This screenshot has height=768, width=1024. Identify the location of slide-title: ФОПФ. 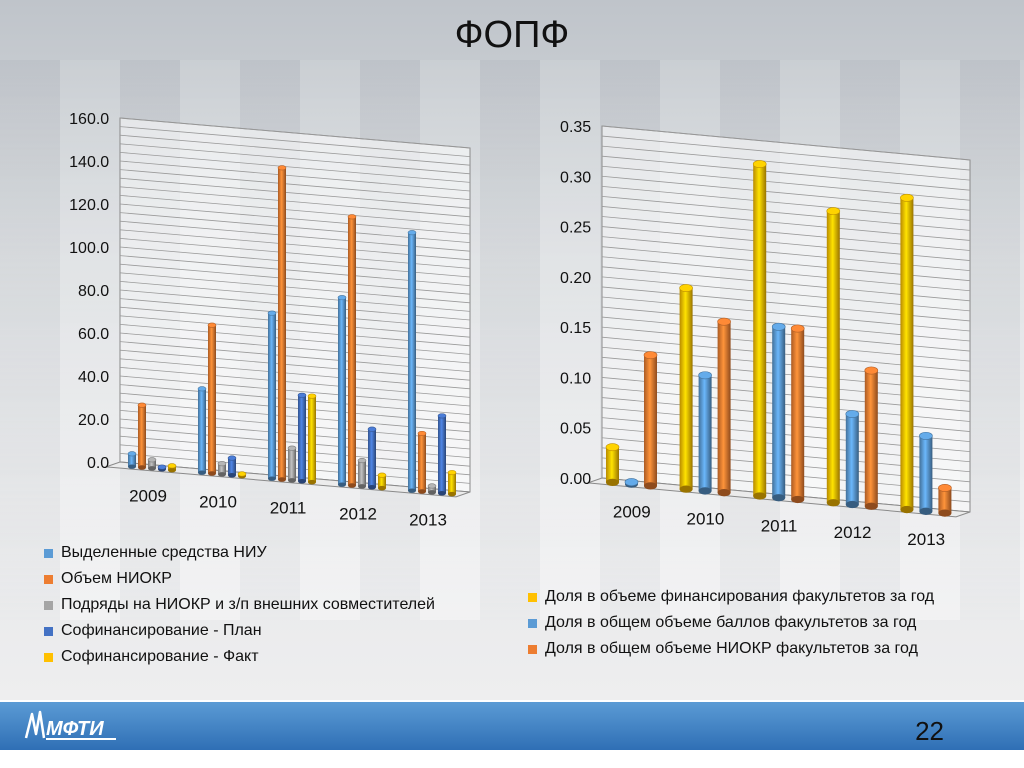
(512, 35).